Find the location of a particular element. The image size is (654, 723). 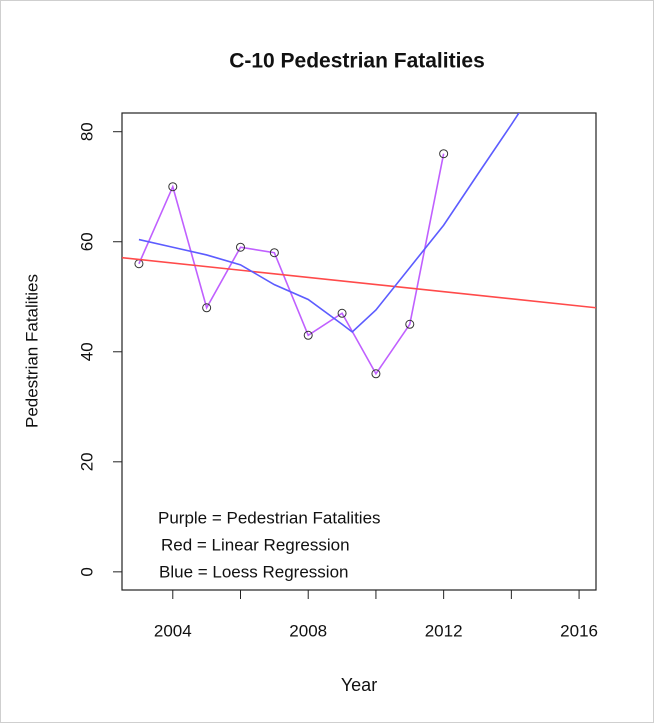

x-tick-label: 2016 is located at coordinates (579, 630).